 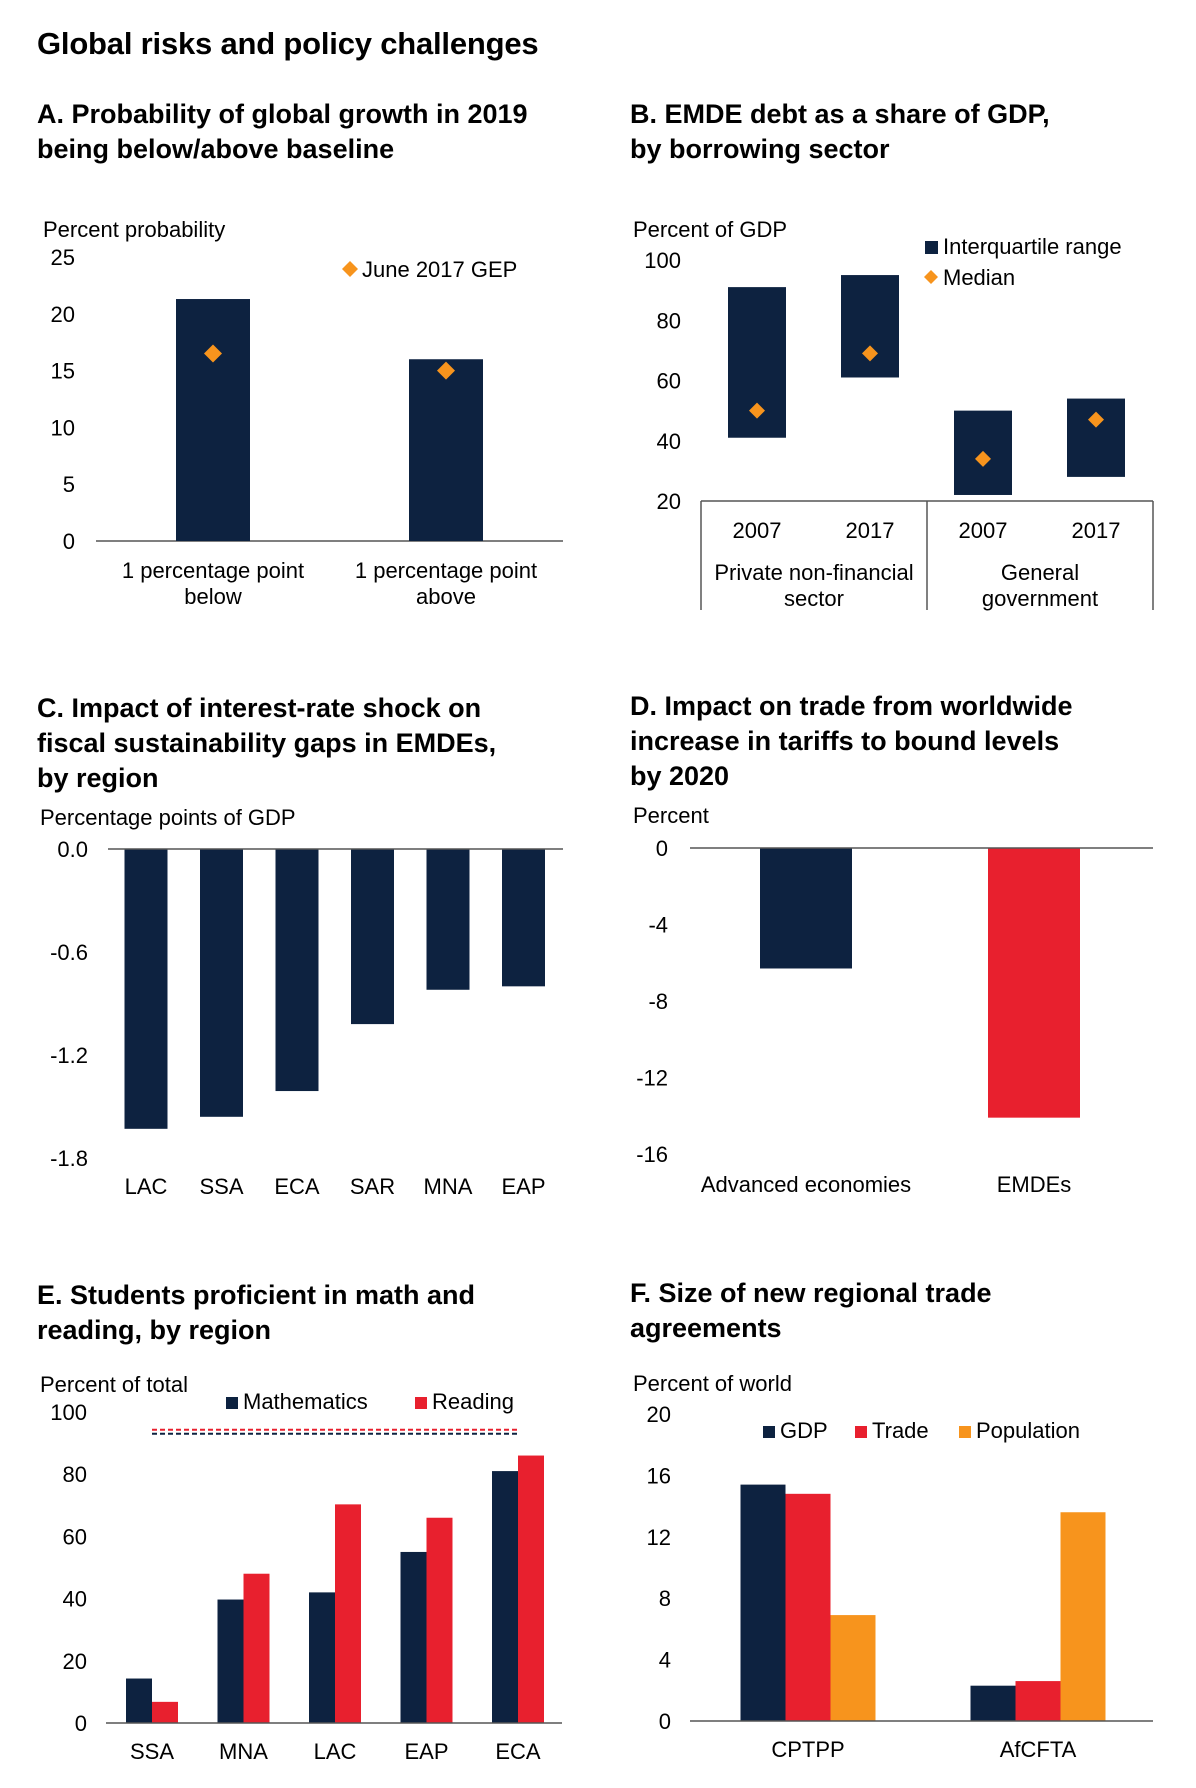 What do you see at coordinates (446, 370) in the screenshot?
I see `panel-a-gep-marker` at bounding box center [446, 370].